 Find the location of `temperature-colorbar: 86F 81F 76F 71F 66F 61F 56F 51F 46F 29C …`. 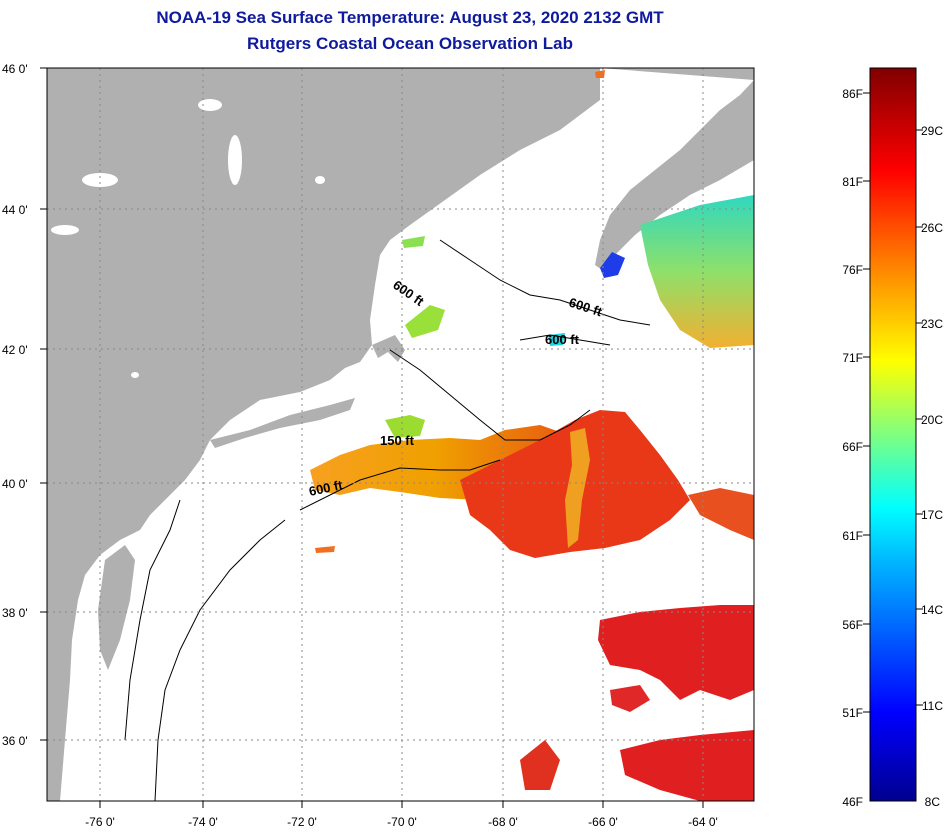

temperature-colorbar: 86F 81F 76F 71F 66F 61F 56F 51F 46F 29C … is located at coordinates (892, 438).